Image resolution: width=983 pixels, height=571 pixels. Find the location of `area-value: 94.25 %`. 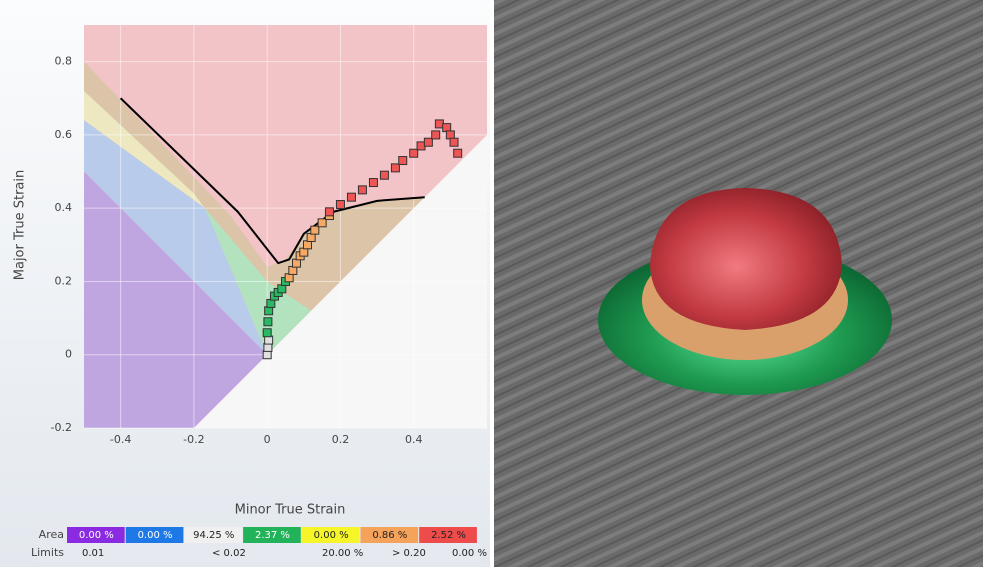

area-value: 94.25 % is located at coordinates (213, 535).